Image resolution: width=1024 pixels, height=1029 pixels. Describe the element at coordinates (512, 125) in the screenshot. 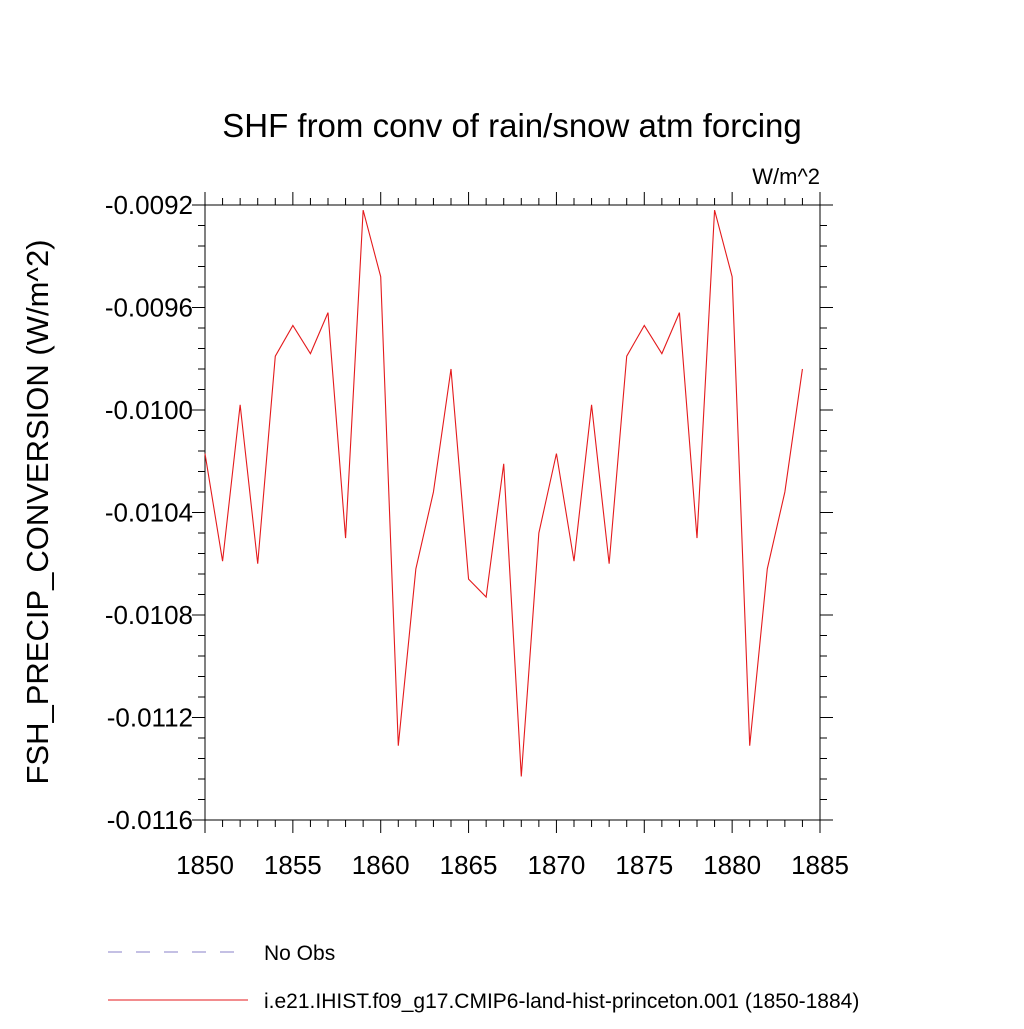

I see `chart-title: SHF from conv of rain/snow atm forcing` at that location.